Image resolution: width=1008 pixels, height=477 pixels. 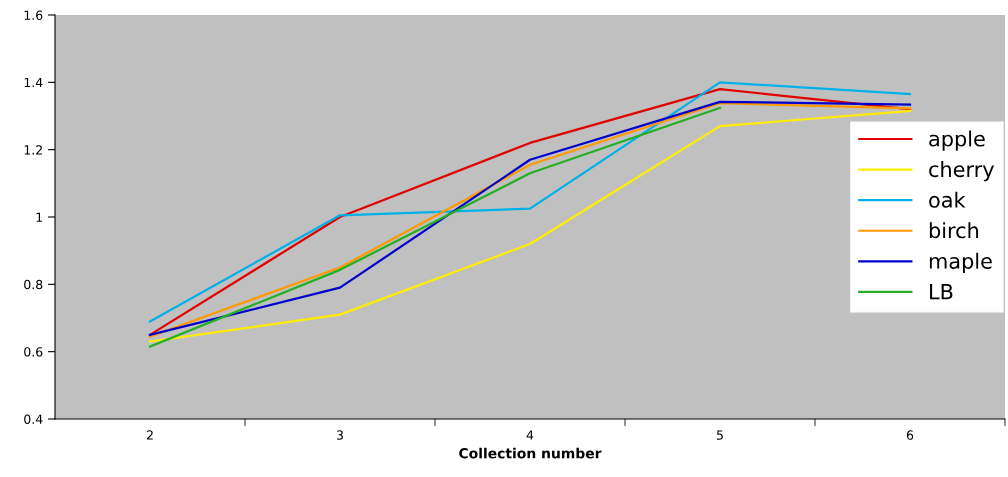 What do you see at coordinates (33, 284) in the screenshot?
I see `y-tick-label: 0.8` at bounding box center [33, 284].